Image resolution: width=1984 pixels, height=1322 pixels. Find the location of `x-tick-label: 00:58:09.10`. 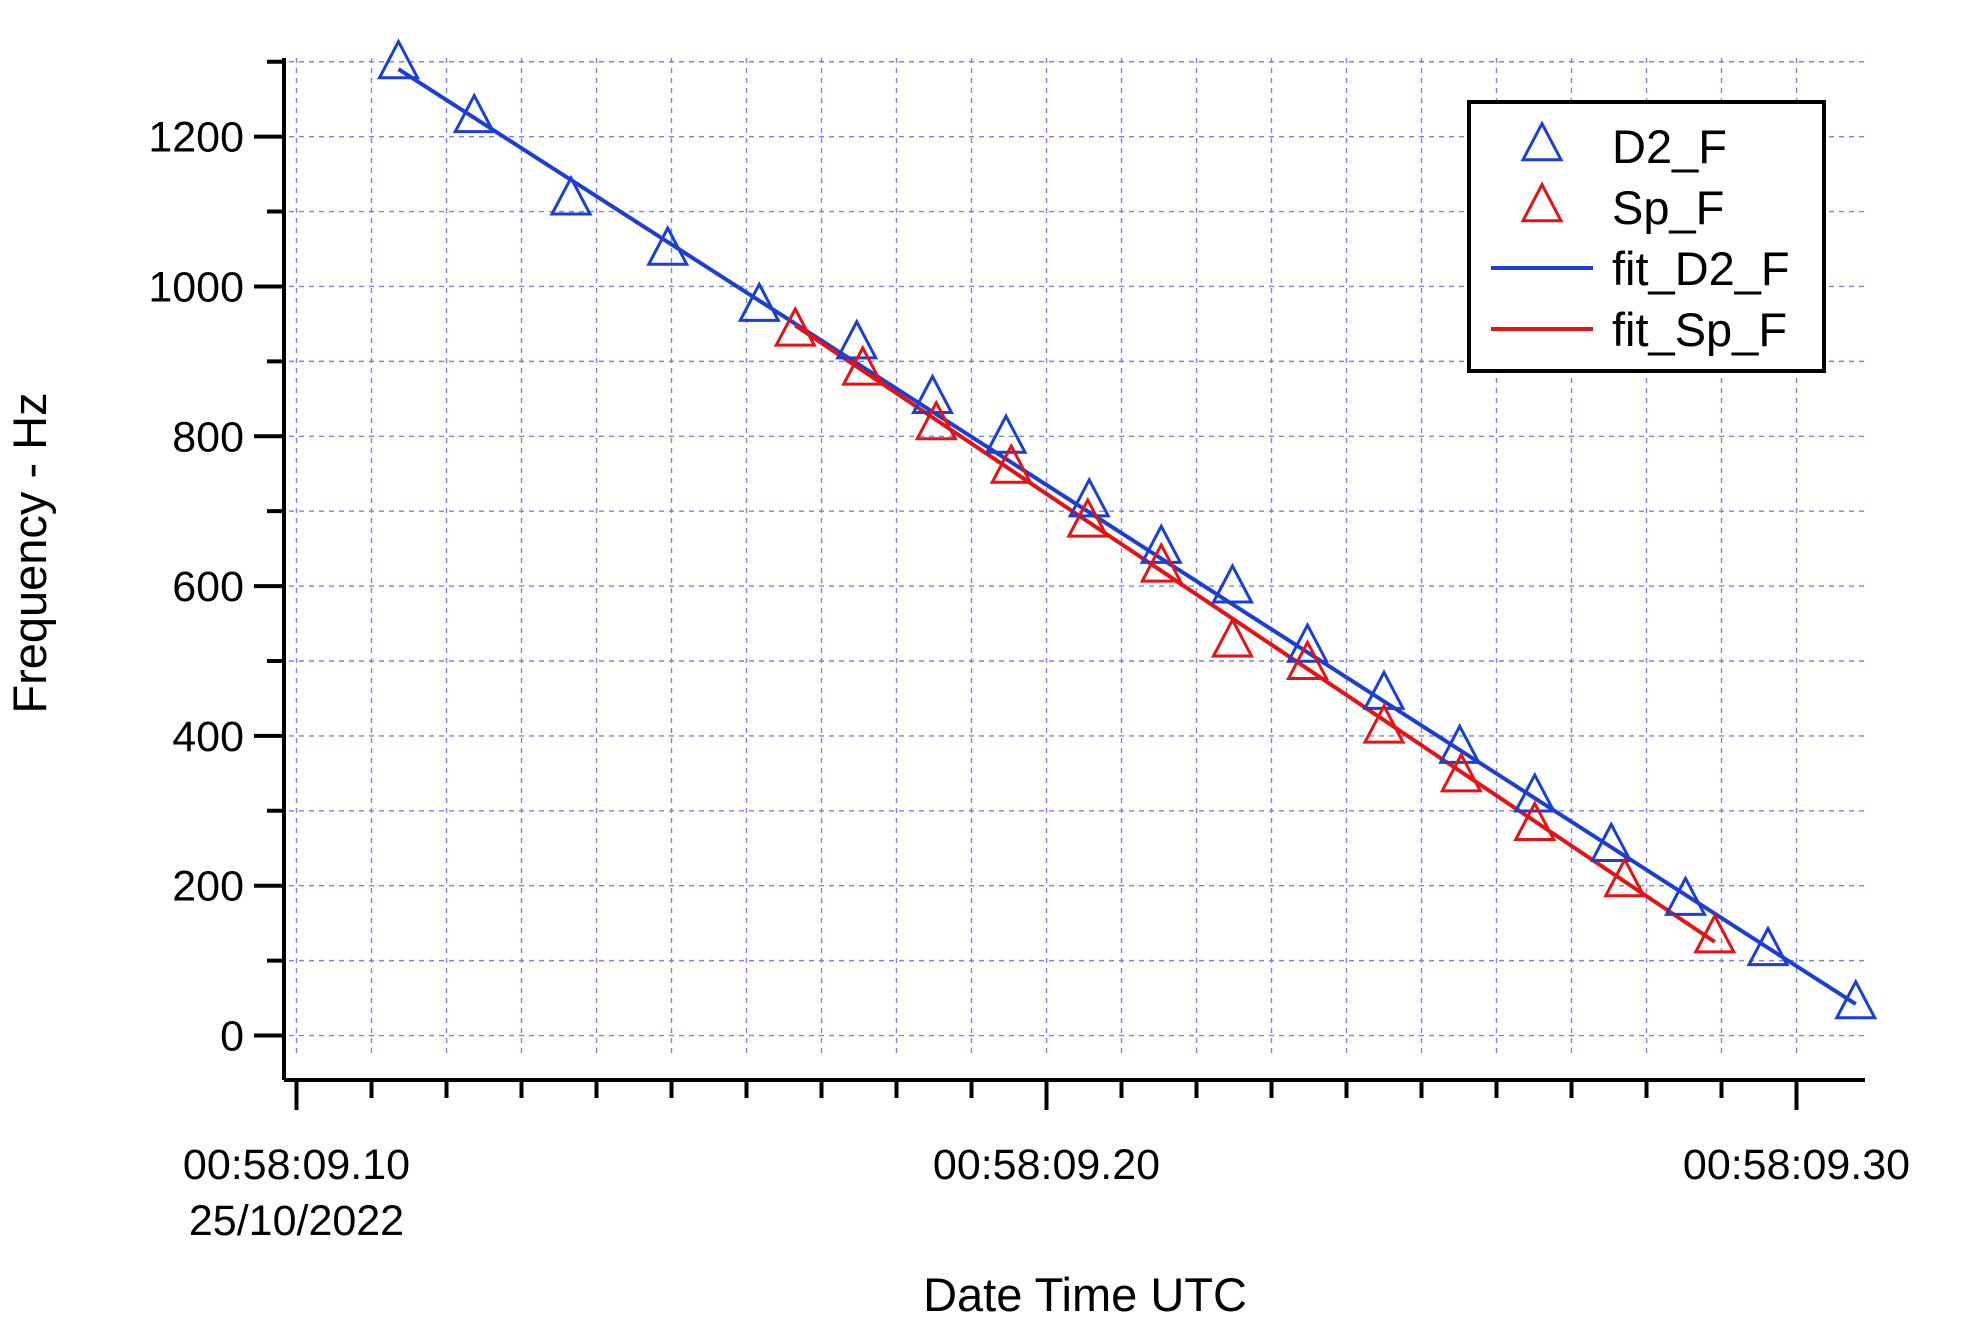

x-tick-label: 00:58:09.10 is located at coordinates (296, 1165).